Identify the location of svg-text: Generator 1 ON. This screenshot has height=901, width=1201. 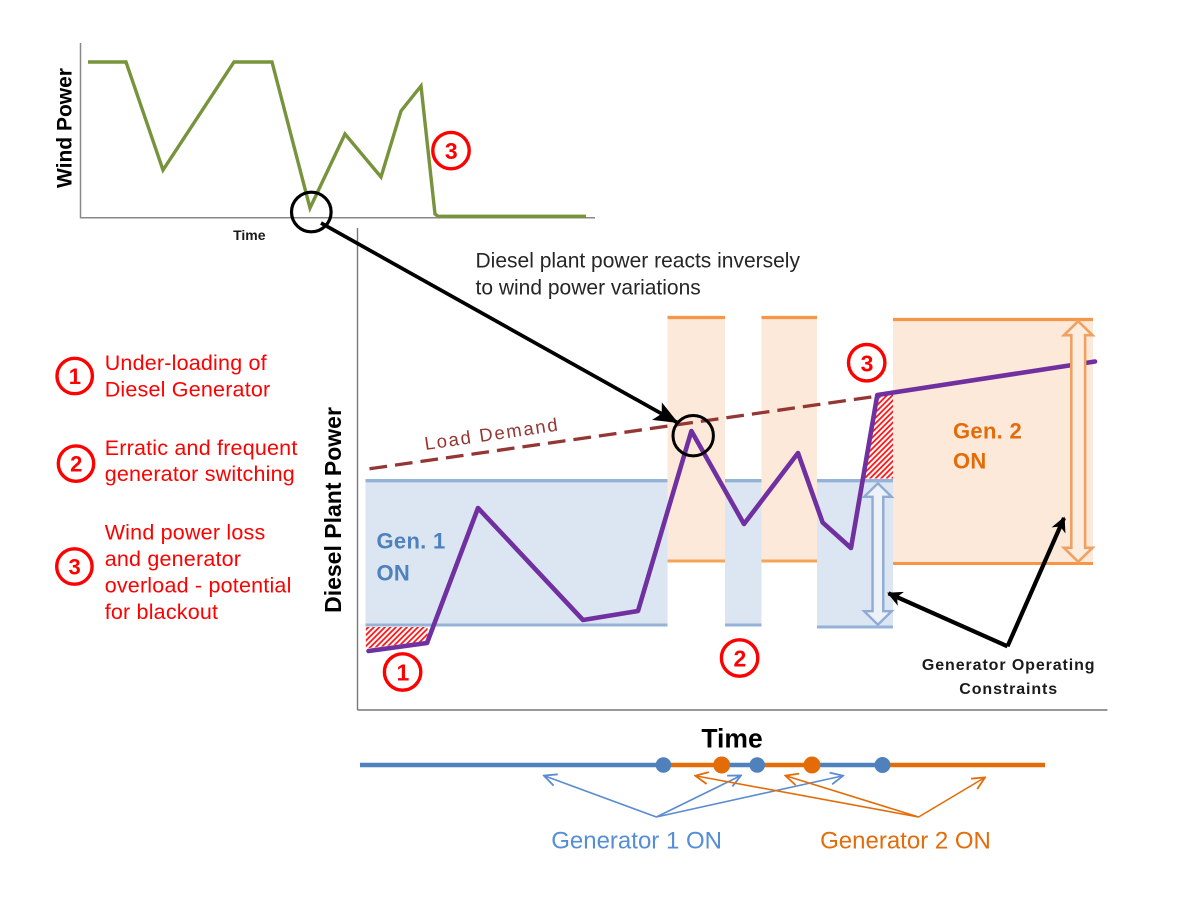
(636, 841).